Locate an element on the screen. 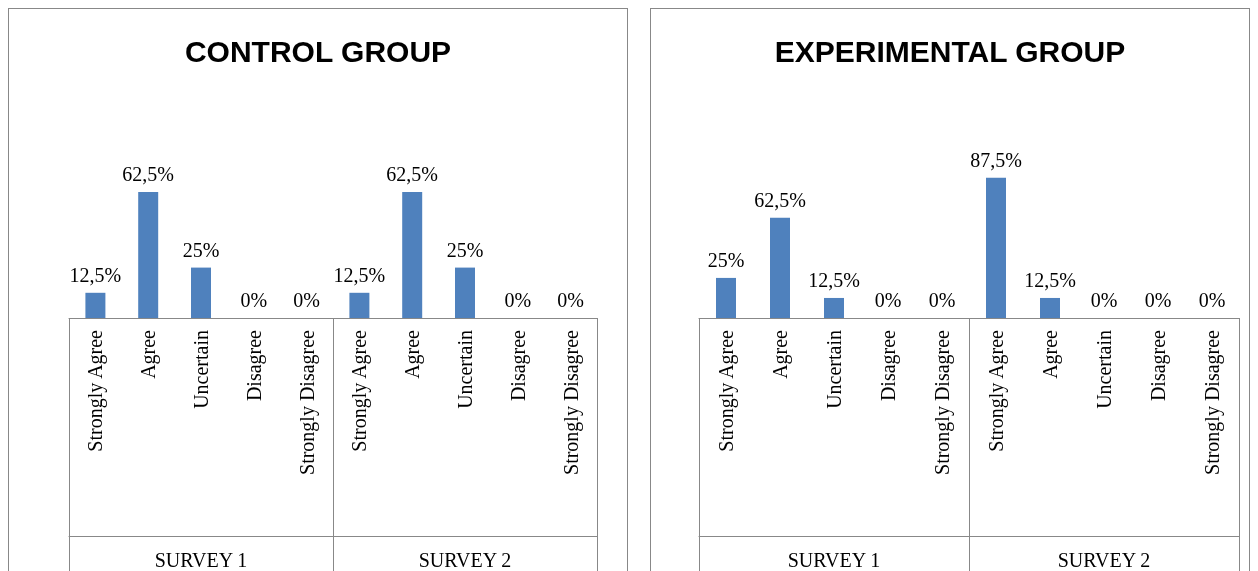 This screenshot has height=571, width=1258. chart-title: CONTROL GROUP is located at coordinates (318, 51).